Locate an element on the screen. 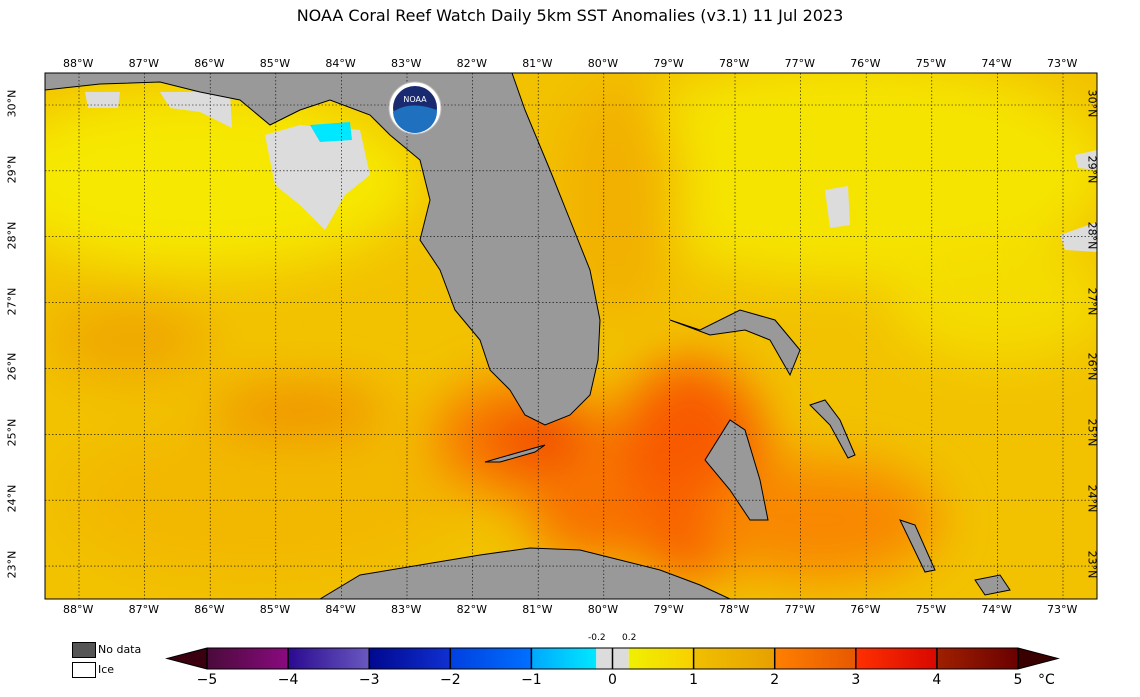  lat-label-right: 24°N is located at coordinates (1092, 498).